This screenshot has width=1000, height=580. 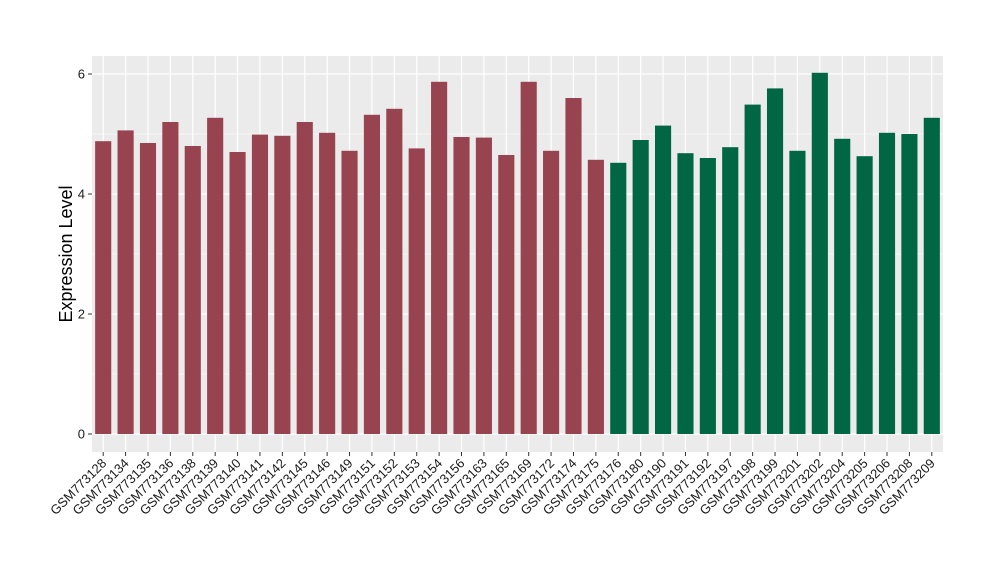 What do you see at coordinates (506, 294) in the screenshot?
I see `bar-GSM773165` at bounding box center [506, 294].